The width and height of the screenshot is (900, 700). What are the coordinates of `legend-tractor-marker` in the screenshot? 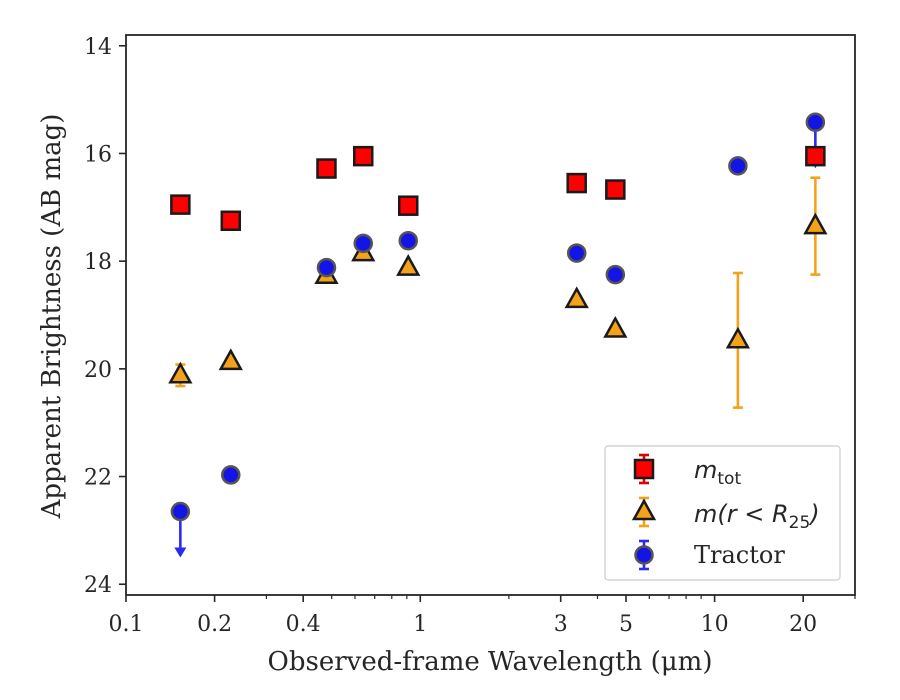 It's located at (644, 555).